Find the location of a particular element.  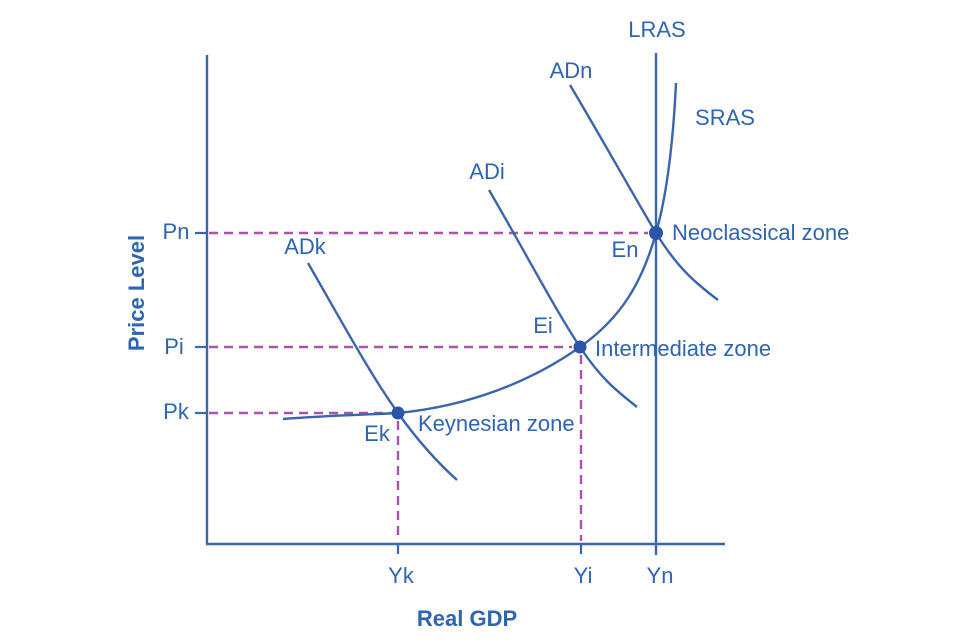

en-point is located at coordinates (656, 233).